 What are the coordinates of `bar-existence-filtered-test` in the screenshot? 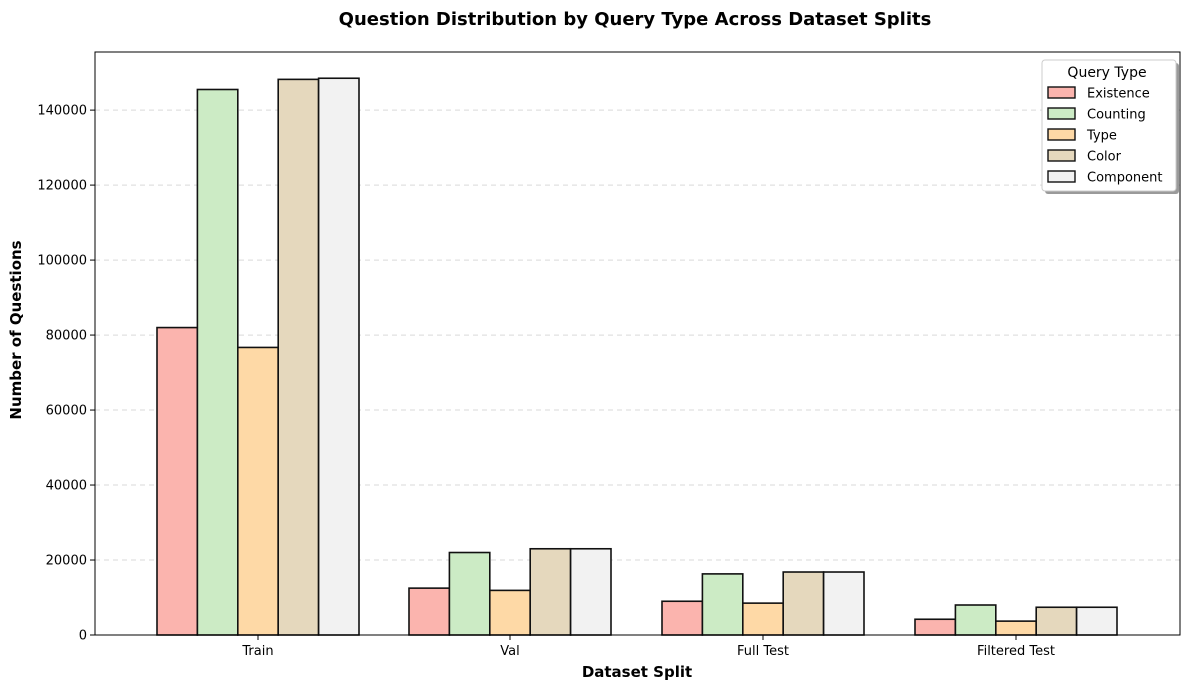 It's located at (935, 627).